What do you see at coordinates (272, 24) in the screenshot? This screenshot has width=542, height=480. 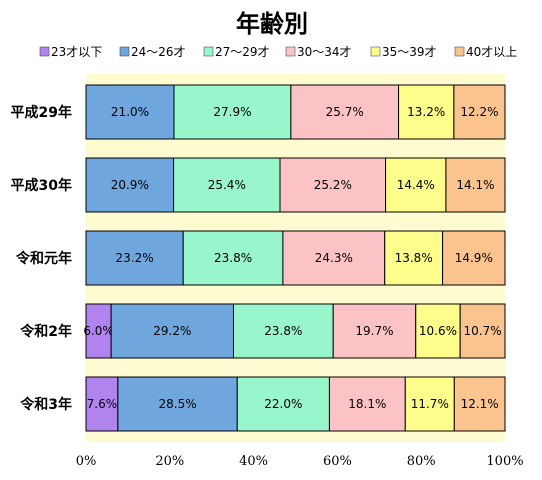 I see `chart-title: 年齢別` at bounding box center [272, 24].